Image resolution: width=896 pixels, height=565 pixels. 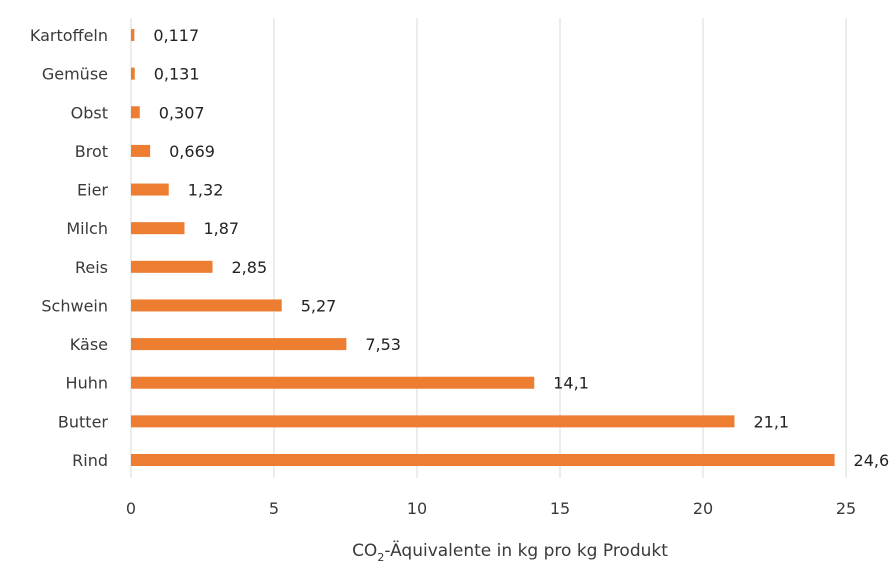 What do you see at coordinates (274, 508) in the screenshot?
I see `x-tick-label: 5` at bounding box center [274, 508].